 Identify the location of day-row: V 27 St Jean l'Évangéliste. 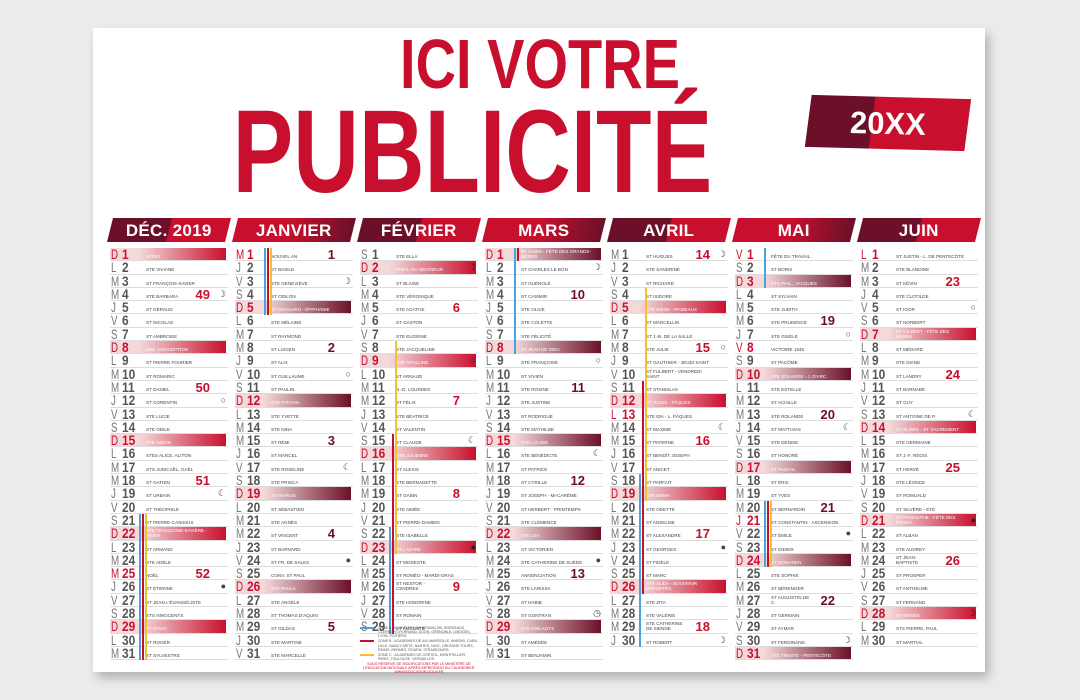
(169, 600).